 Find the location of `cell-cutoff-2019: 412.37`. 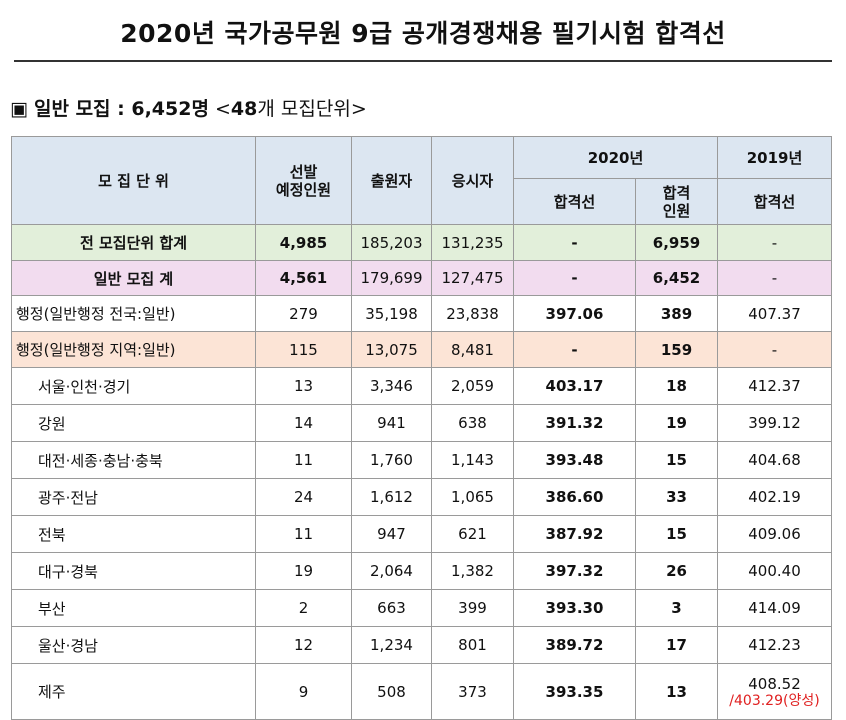

cell-cutoff-2019: 412.37 is located at coordinates (774, 386).